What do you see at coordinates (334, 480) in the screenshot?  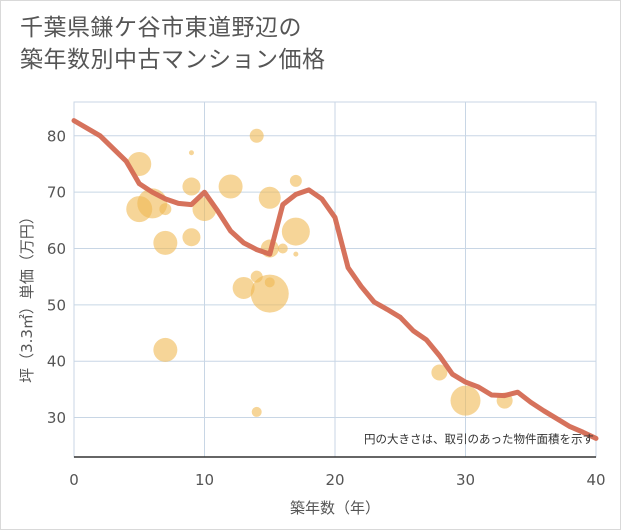 I see `x-tick-label: 20` at bounding box center [334, 480].